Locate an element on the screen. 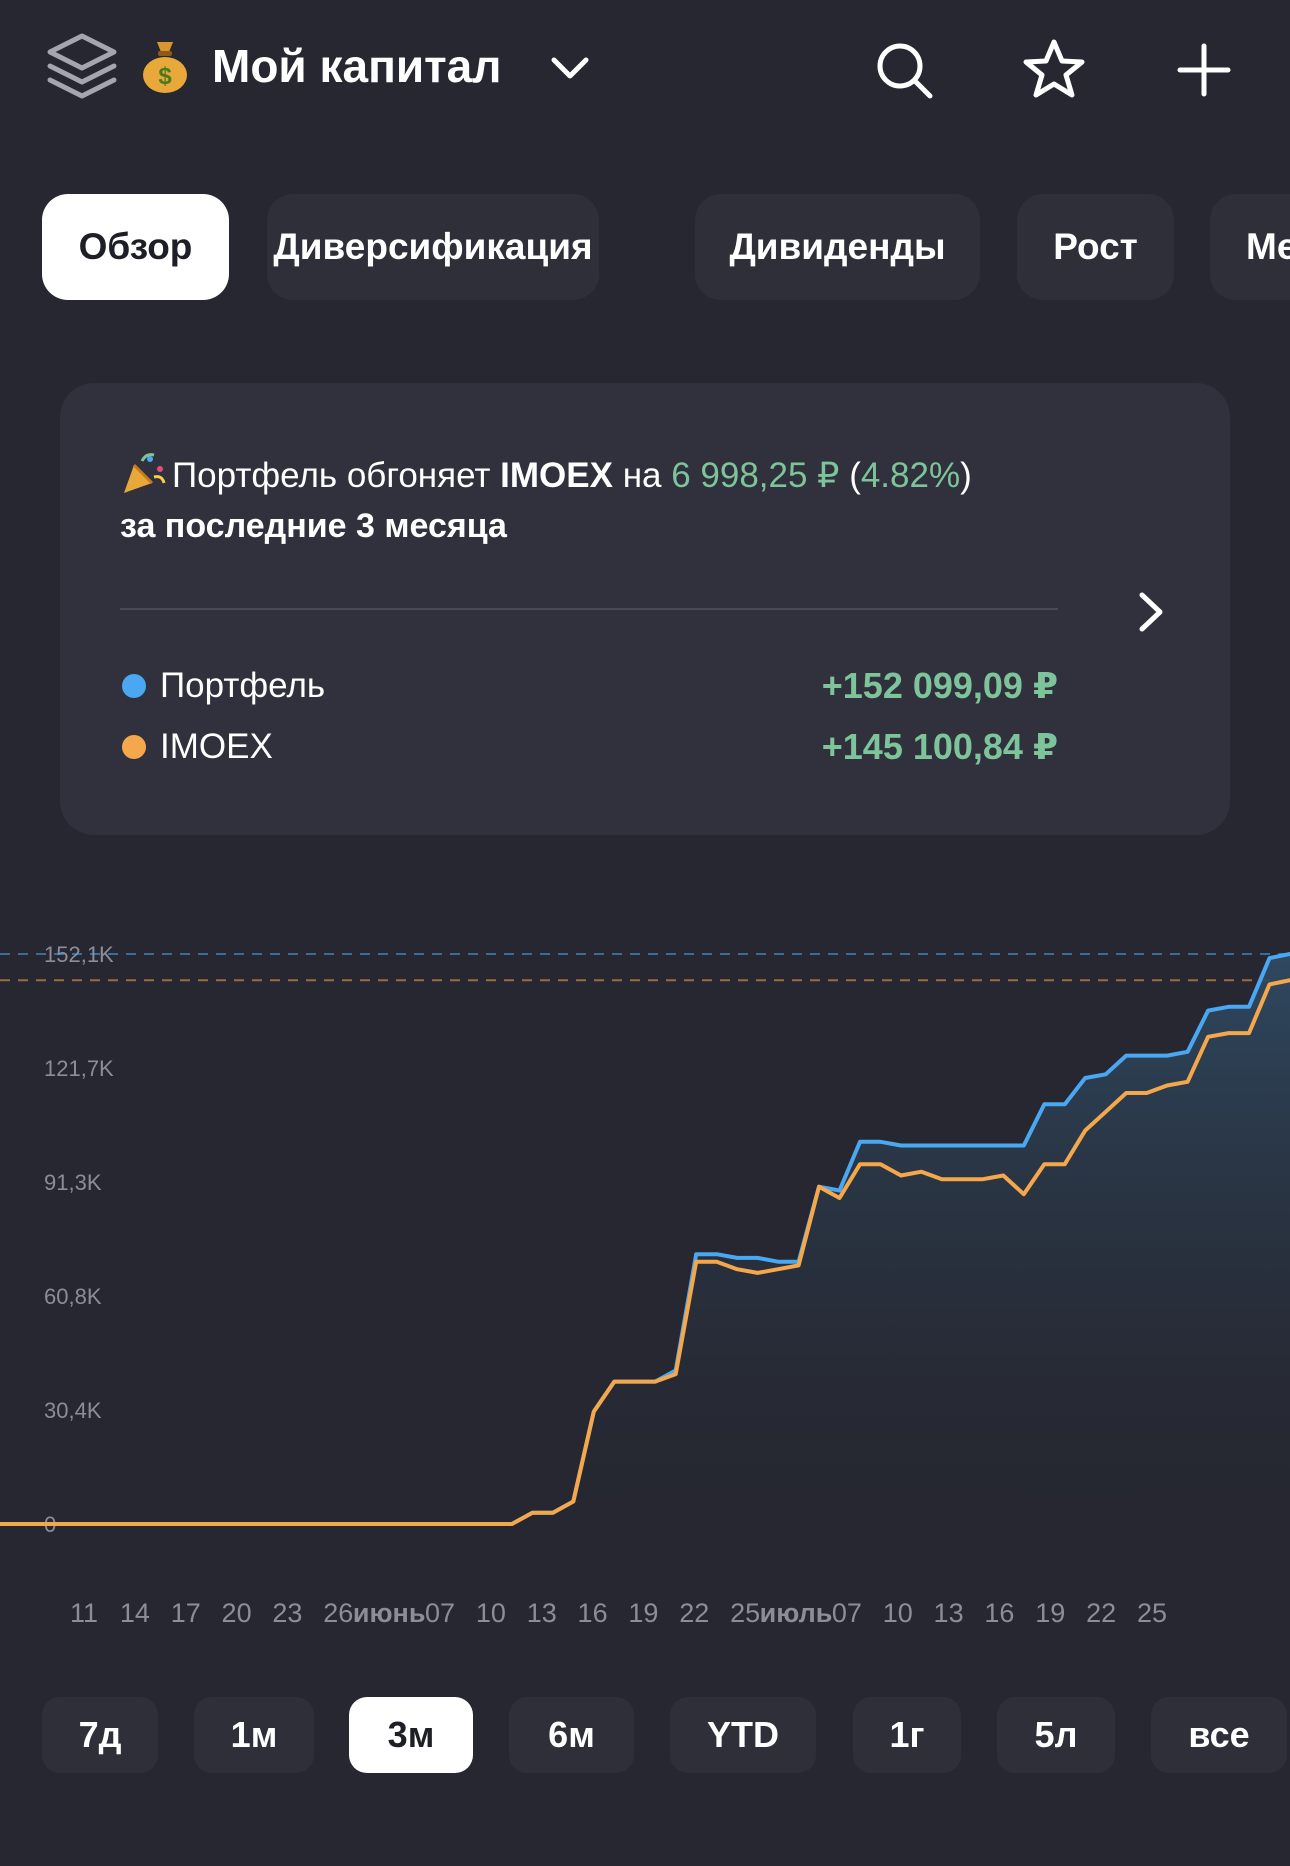  card-divider is located at coordinates (589, 609).